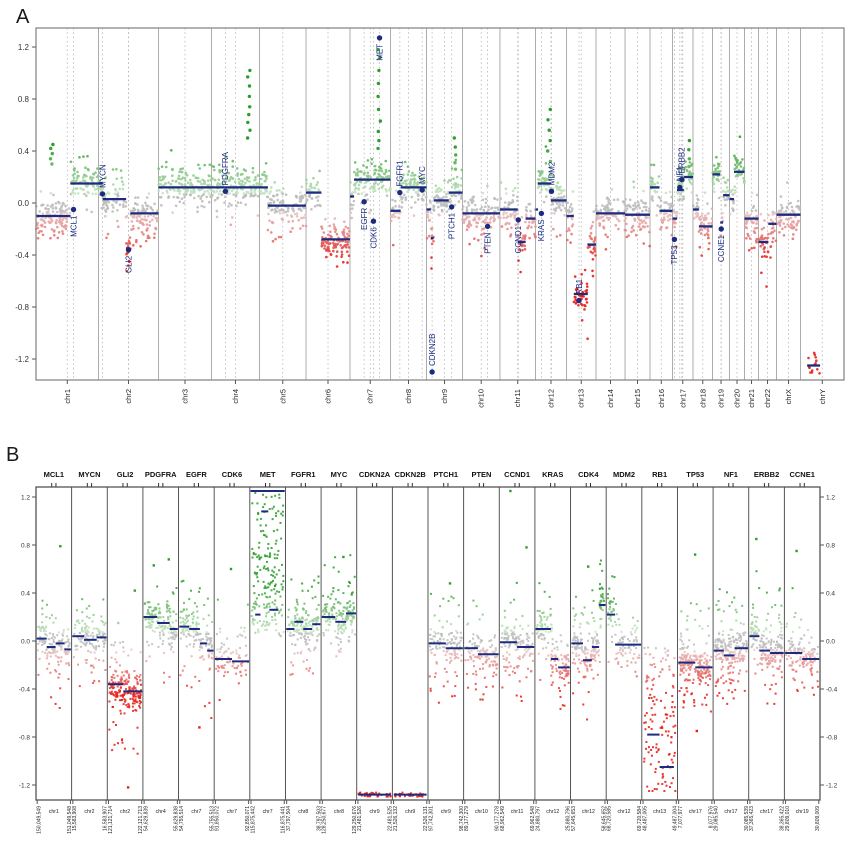  What do you see at coordinates (588, 812) in the screenshot?
I see `chr-label-CDK4: chr12` at bounding box center [588, 812].